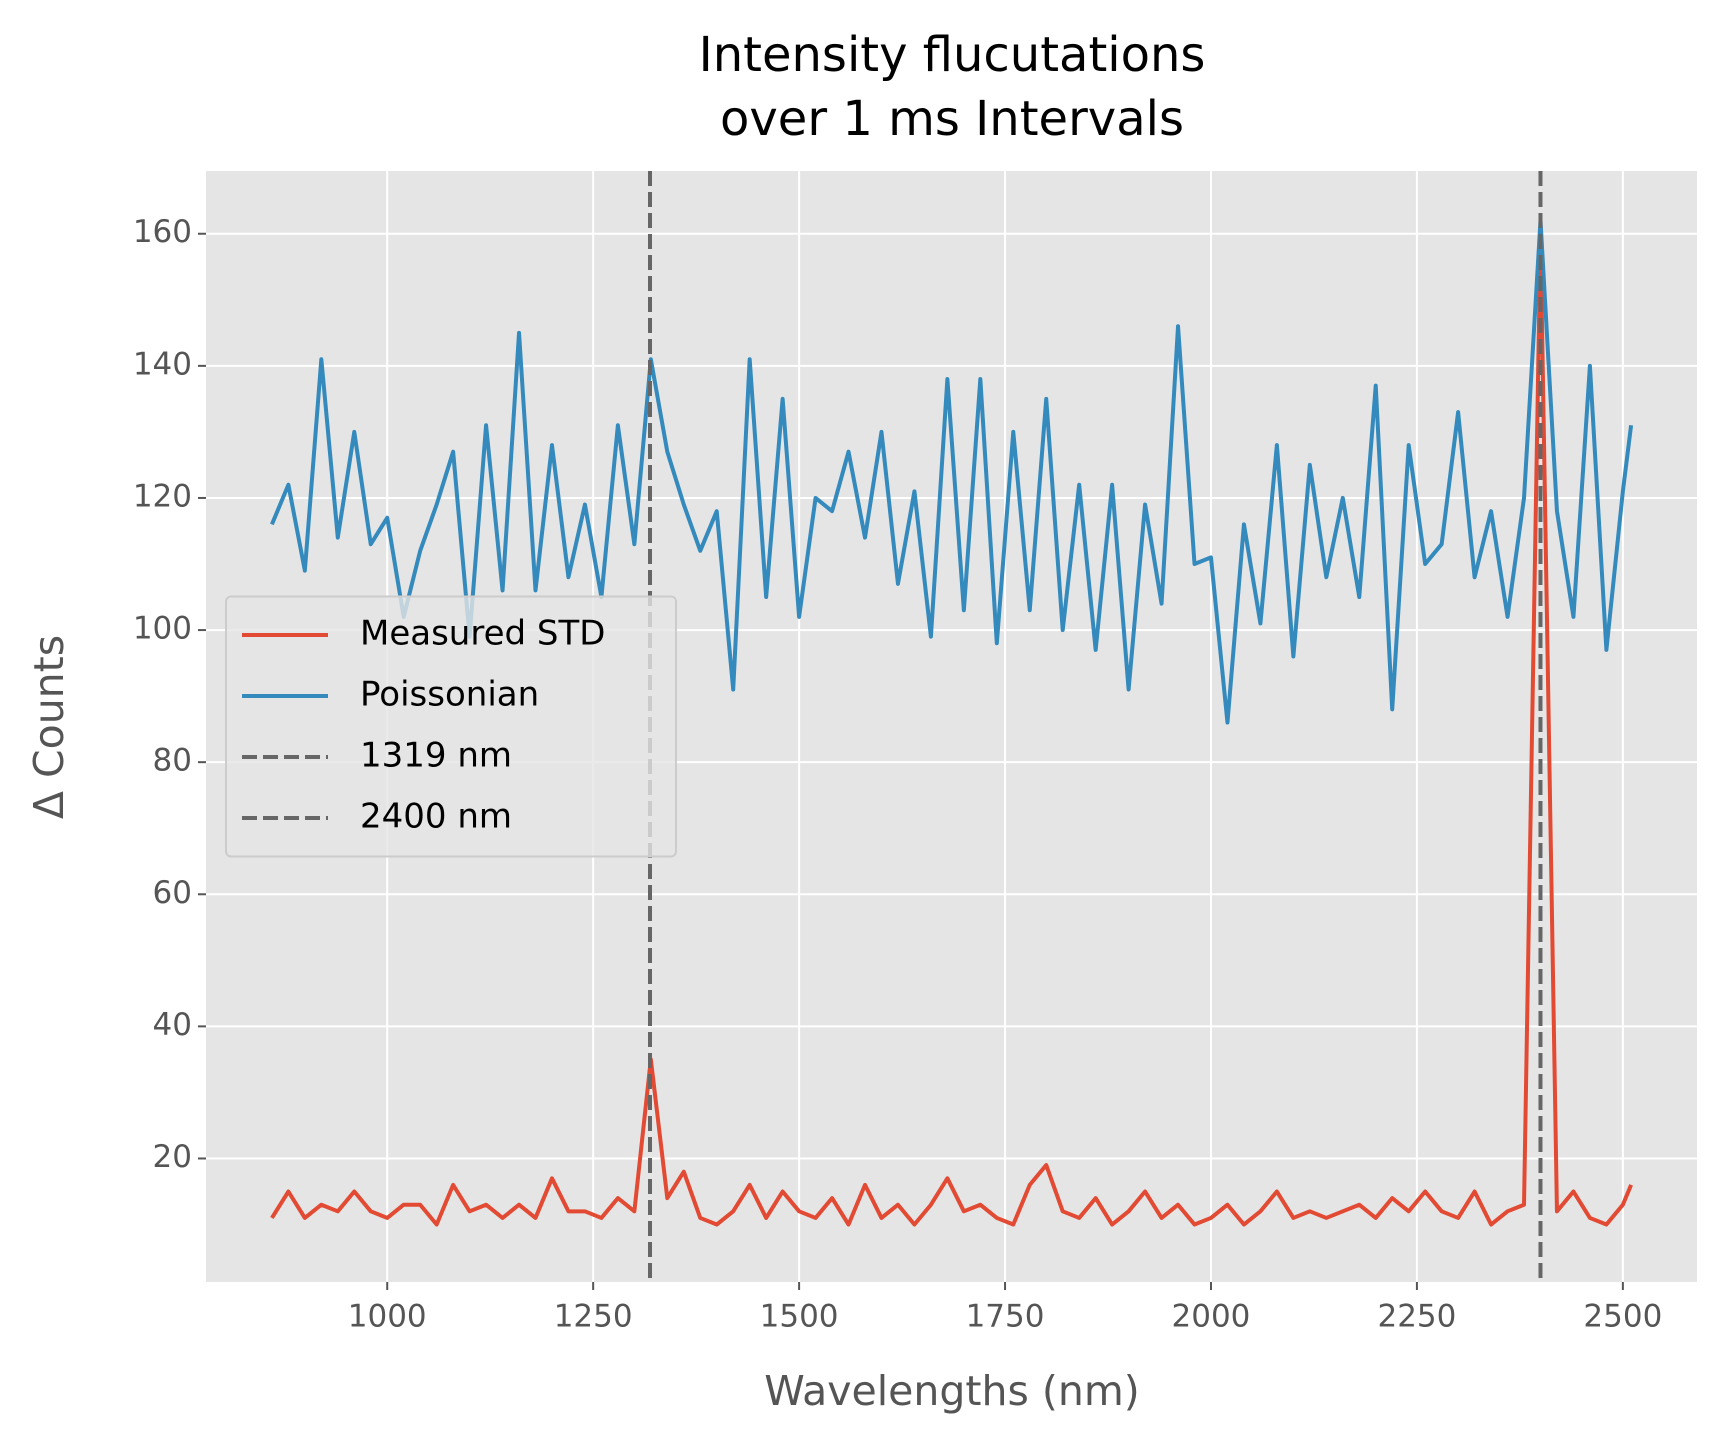 The image size is (1721, 1441). What do you see at coordinates (952, 119) in the screenshot?
I see `chart-title: over 1 ms Intervals` at bounding box center [952, 119].